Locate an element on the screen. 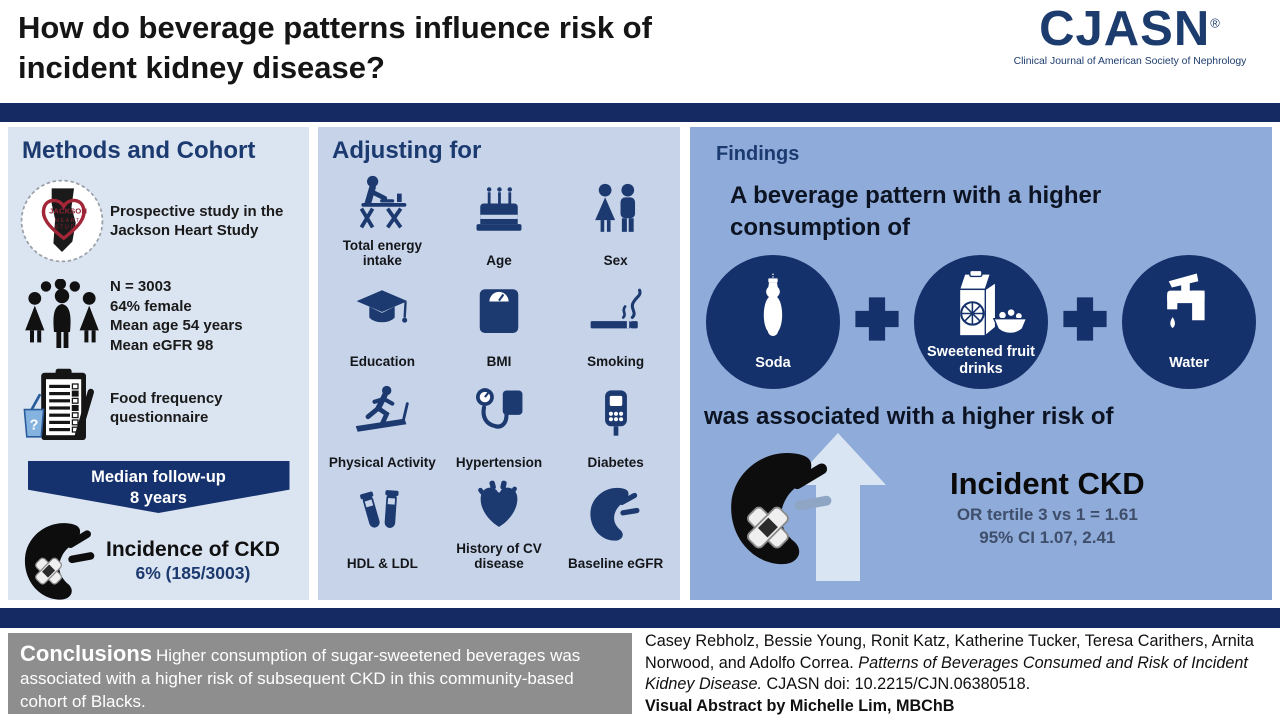 Image resolution: width=1280 pixels, height=720 pixels. people-group-icon is located at coordinates (62, 316).